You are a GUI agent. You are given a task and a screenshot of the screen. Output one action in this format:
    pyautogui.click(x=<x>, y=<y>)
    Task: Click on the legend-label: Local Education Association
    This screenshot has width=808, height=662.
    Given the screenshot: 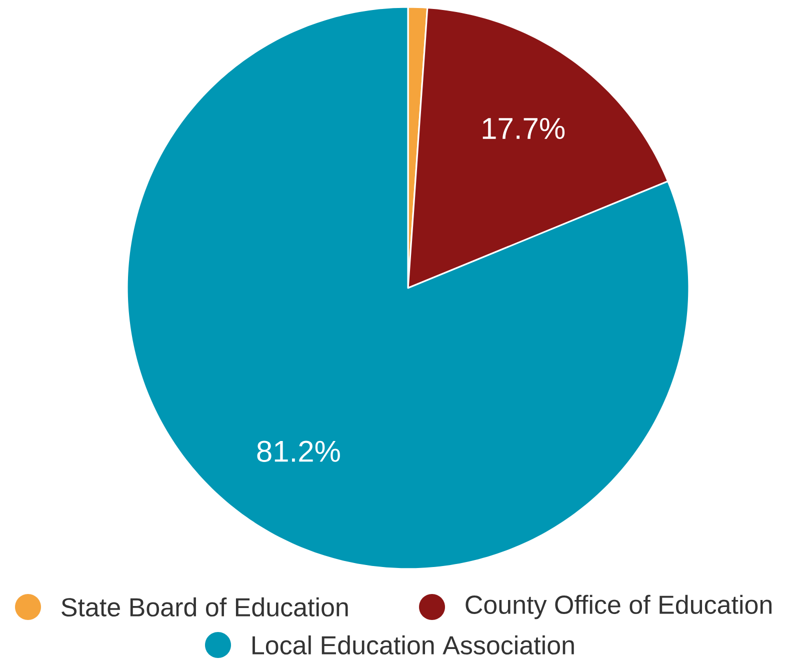 What is the action you would take?
    pyautogui.click(x=413, y=645)
    